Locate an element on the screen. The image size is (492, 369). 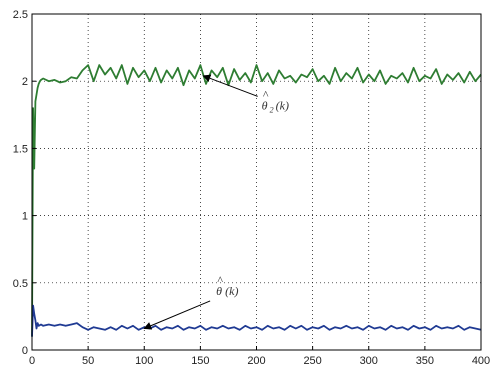
x-tick-label: 100 is located at coordinates (144, 361).